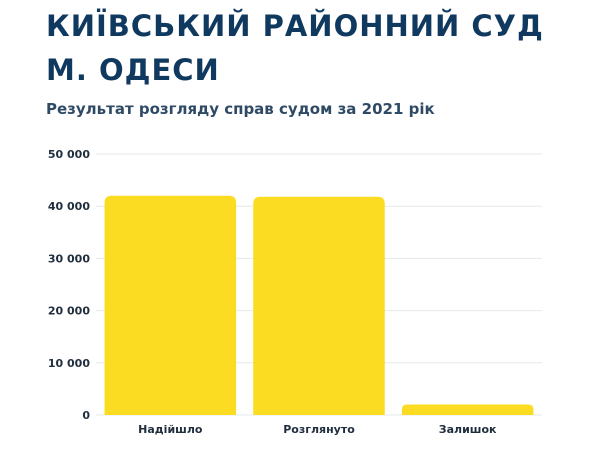 The height and width of the screenshot is (450, 600). Describe the element at coordinates (86, 415) in the screenshot. I see `y-tick-label: 0` at that location.